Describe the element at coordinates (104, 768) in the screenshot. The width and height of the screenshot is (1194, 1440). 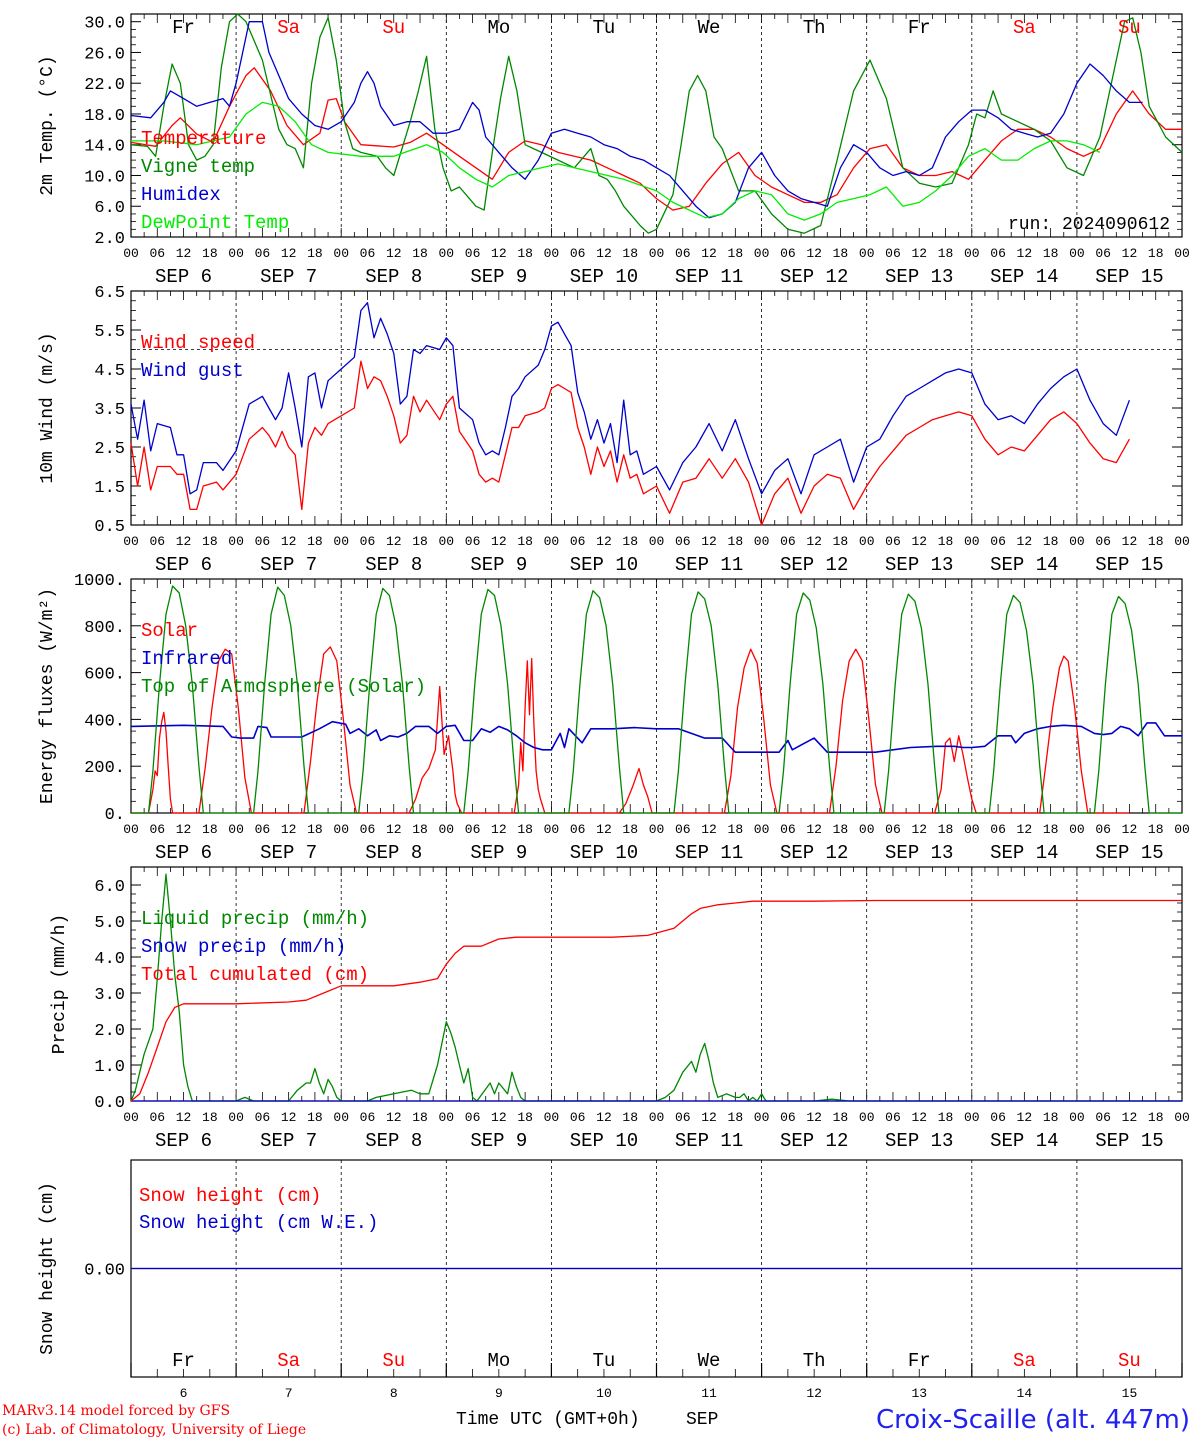
I see `y-tick-label: 200.` at that location.